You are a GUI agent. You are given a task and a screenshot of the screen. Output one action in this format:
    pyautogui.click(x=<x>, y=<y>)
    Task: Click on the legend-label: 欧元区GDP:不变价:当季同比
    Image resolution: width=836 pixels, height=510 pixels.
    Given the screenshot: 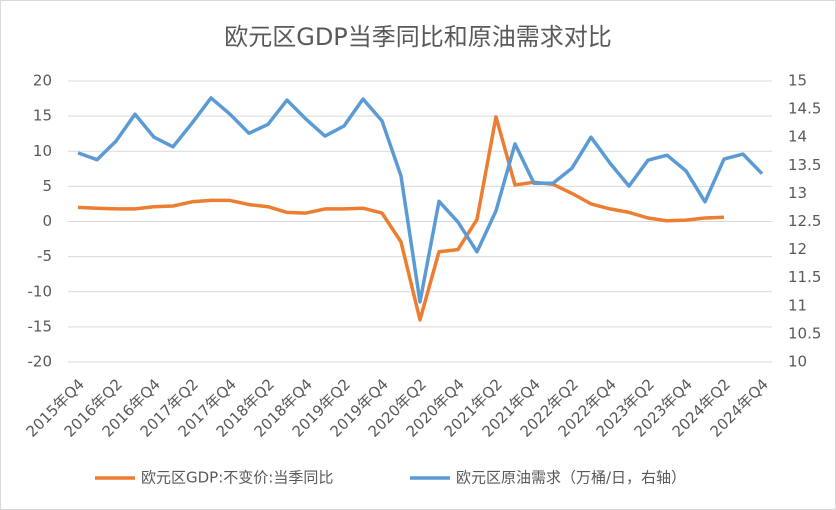 What is the action you would take?
    pyautogui.click(x=237, y=478)
    